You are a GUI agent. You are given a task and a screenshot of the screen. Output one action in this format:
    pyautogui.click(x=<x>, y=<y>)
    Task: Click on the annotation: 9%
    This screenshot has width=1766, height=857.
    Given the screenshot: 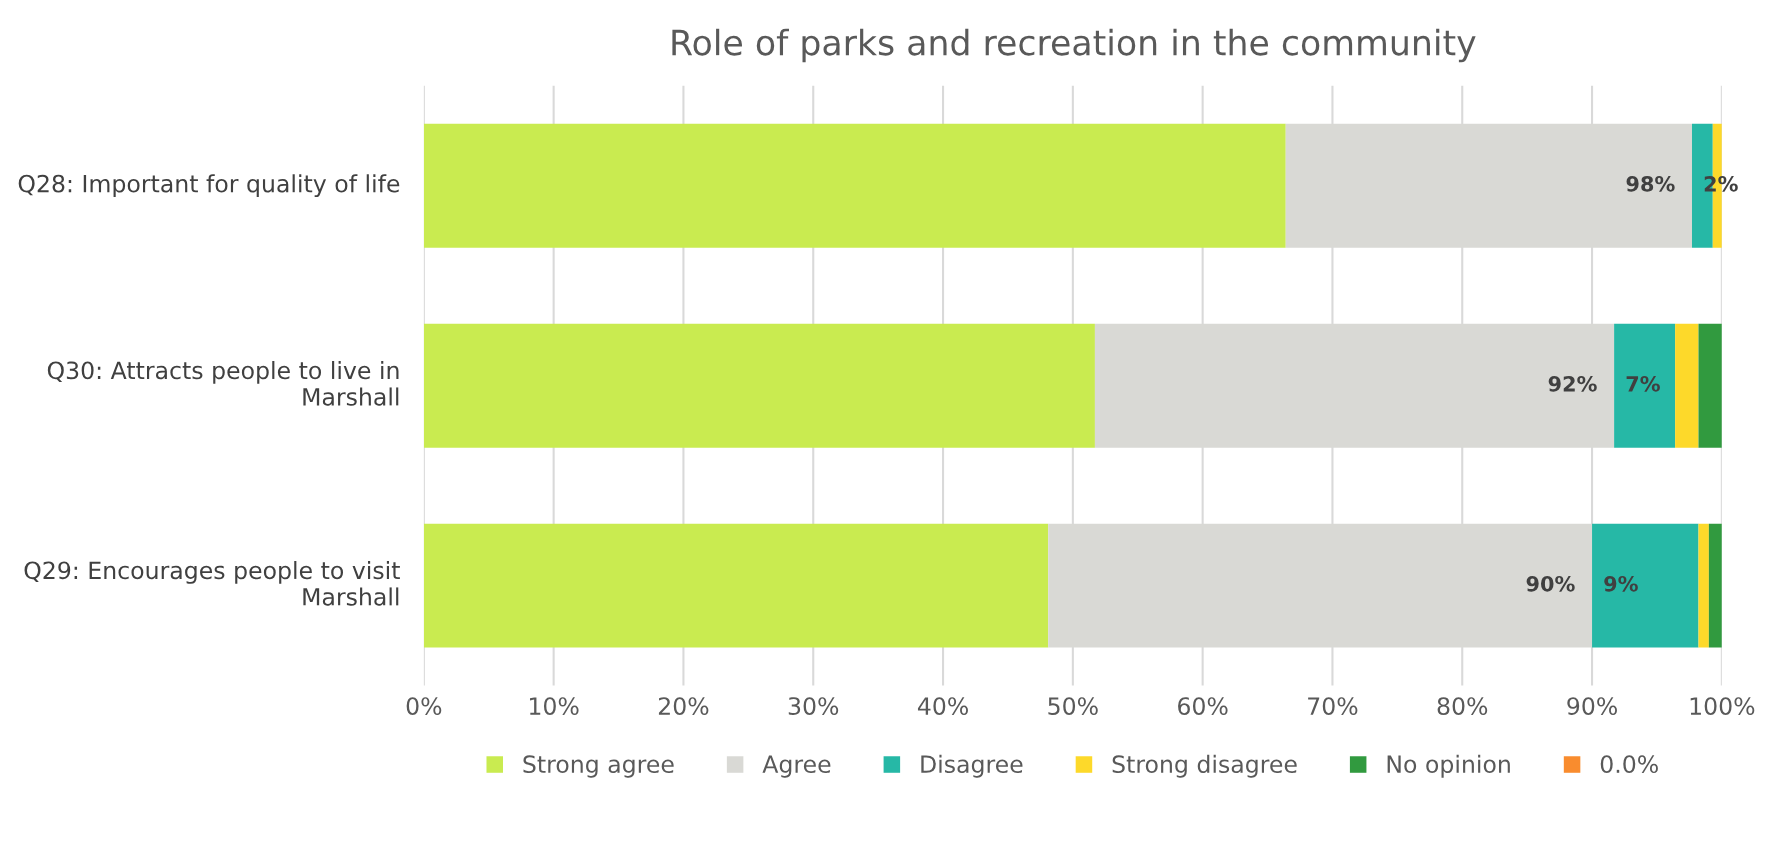 What is the action you would take?
    pyautogui.click(x=1621, y=583)
    